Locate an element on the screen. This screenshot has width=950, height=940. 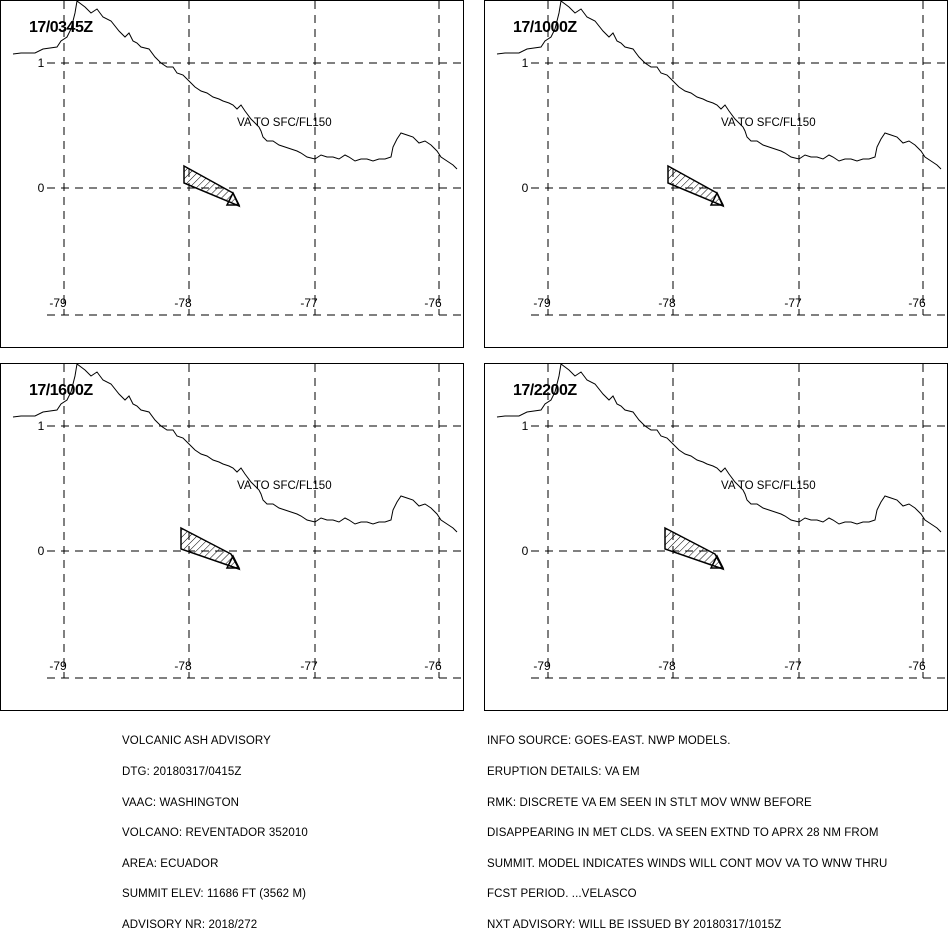
advisory-line: DTG: 20180317/0415Z is located at coordinates (182, 772).